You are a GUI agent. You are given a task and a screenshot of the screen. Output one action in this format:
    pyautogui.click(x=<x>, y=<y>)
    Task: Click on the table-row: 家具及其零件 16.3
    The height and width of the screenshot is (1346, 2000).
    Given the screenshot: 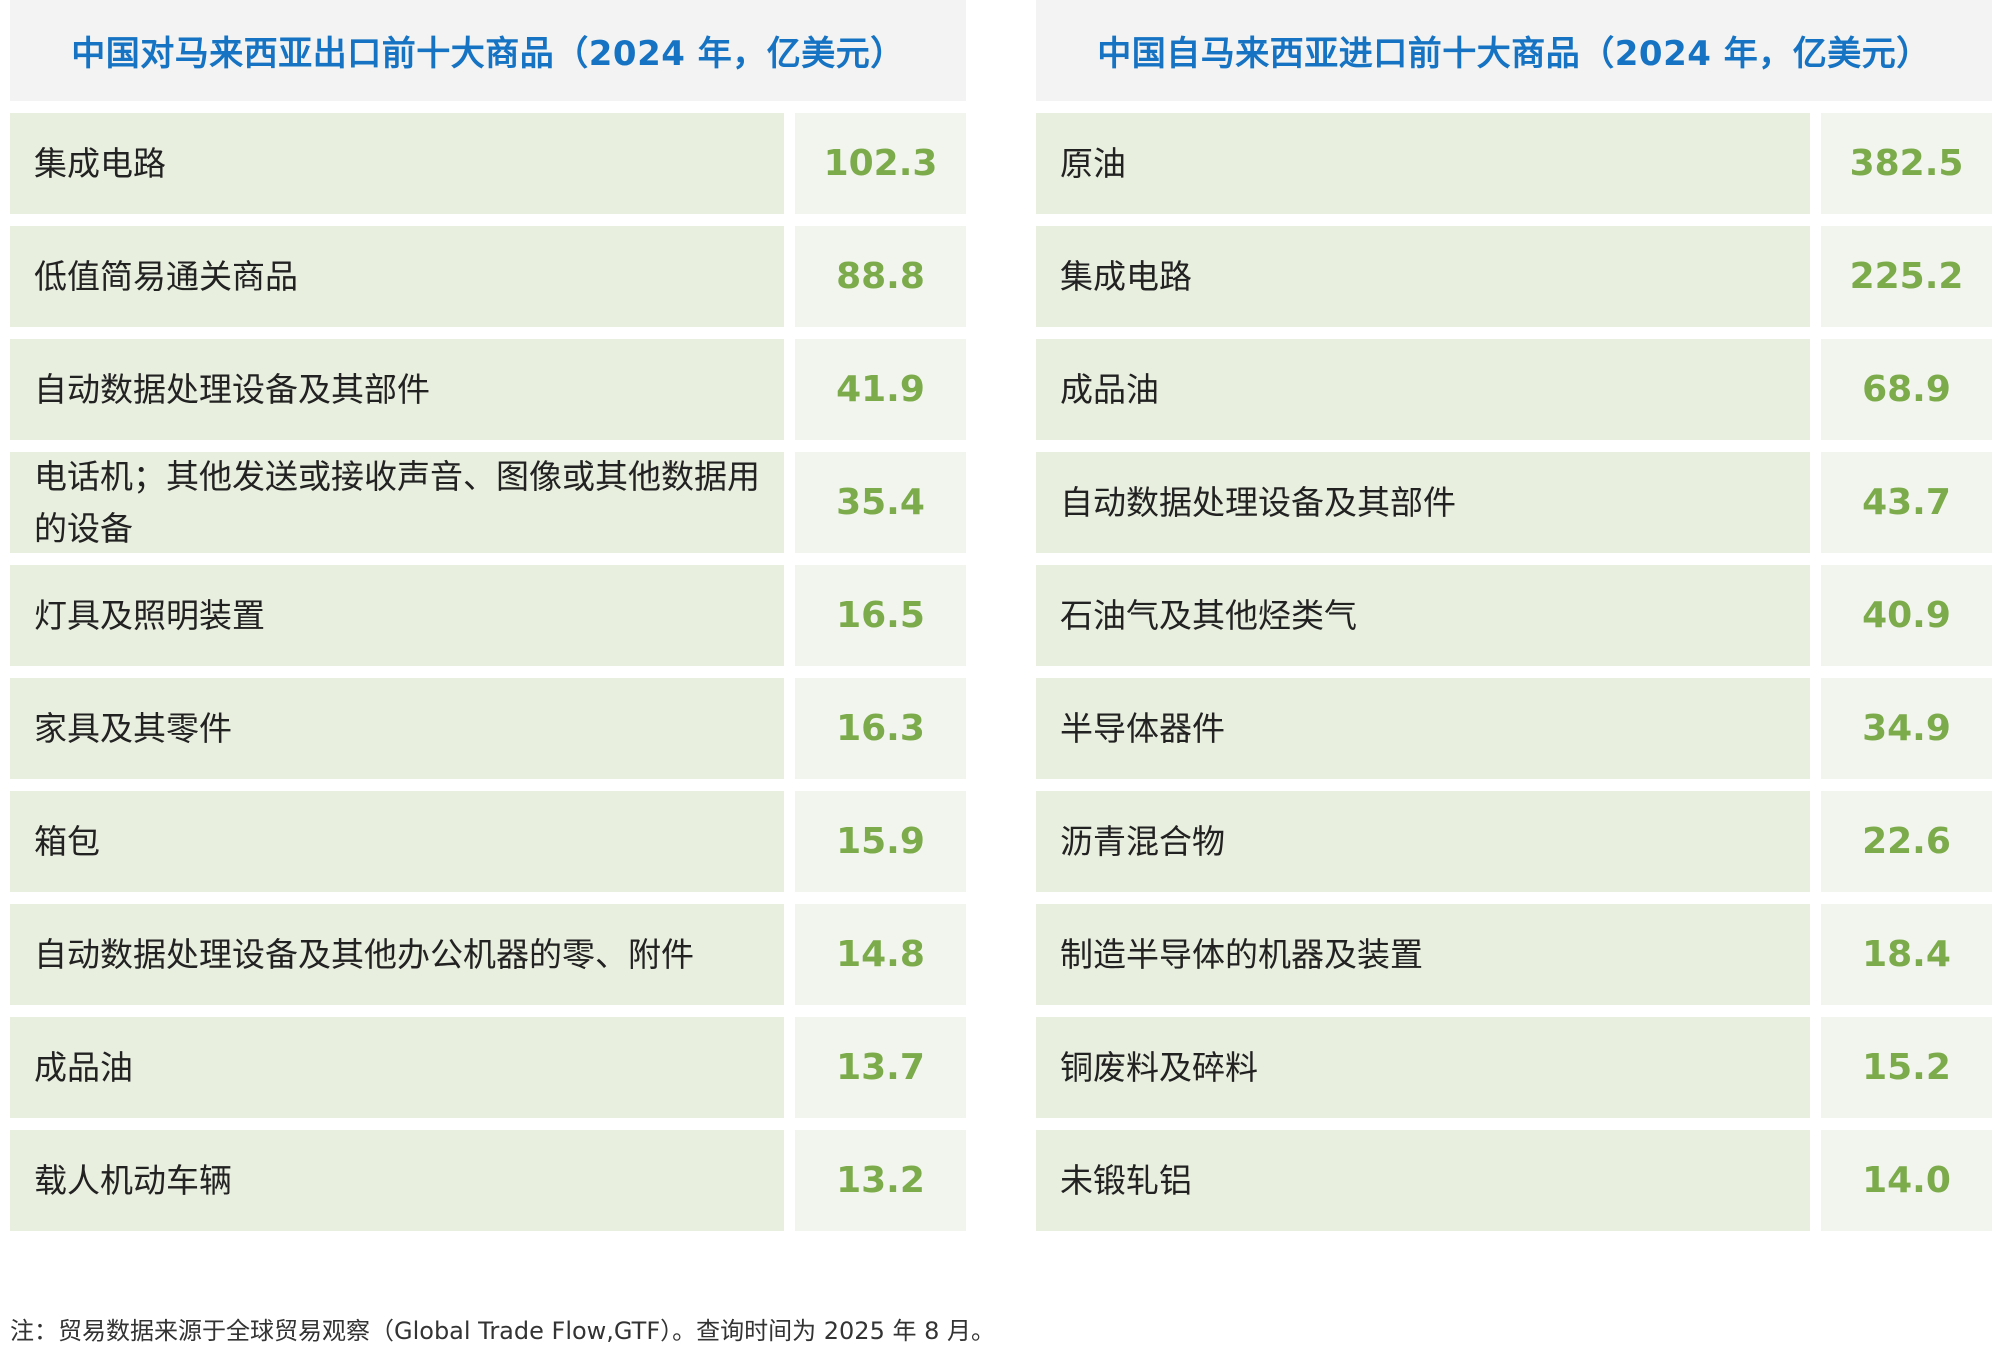 What is the action you would take?
    pyautogui.click(x=488, y=728)
    